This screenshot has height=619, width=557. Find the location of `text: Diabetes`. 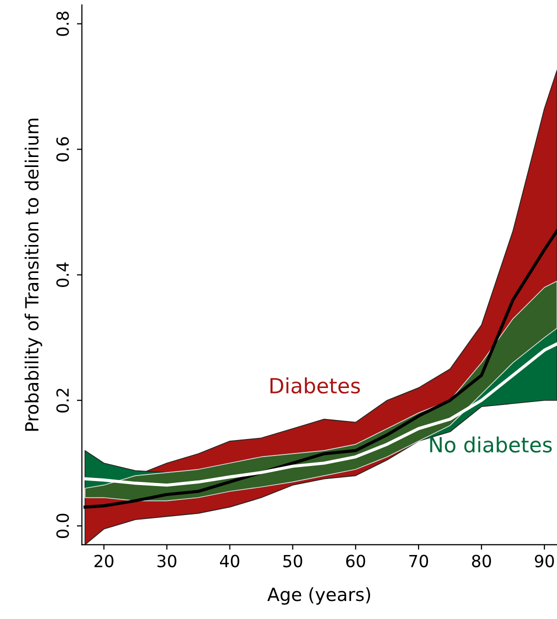

text: Diabetes is located at coordinates (315, 385).